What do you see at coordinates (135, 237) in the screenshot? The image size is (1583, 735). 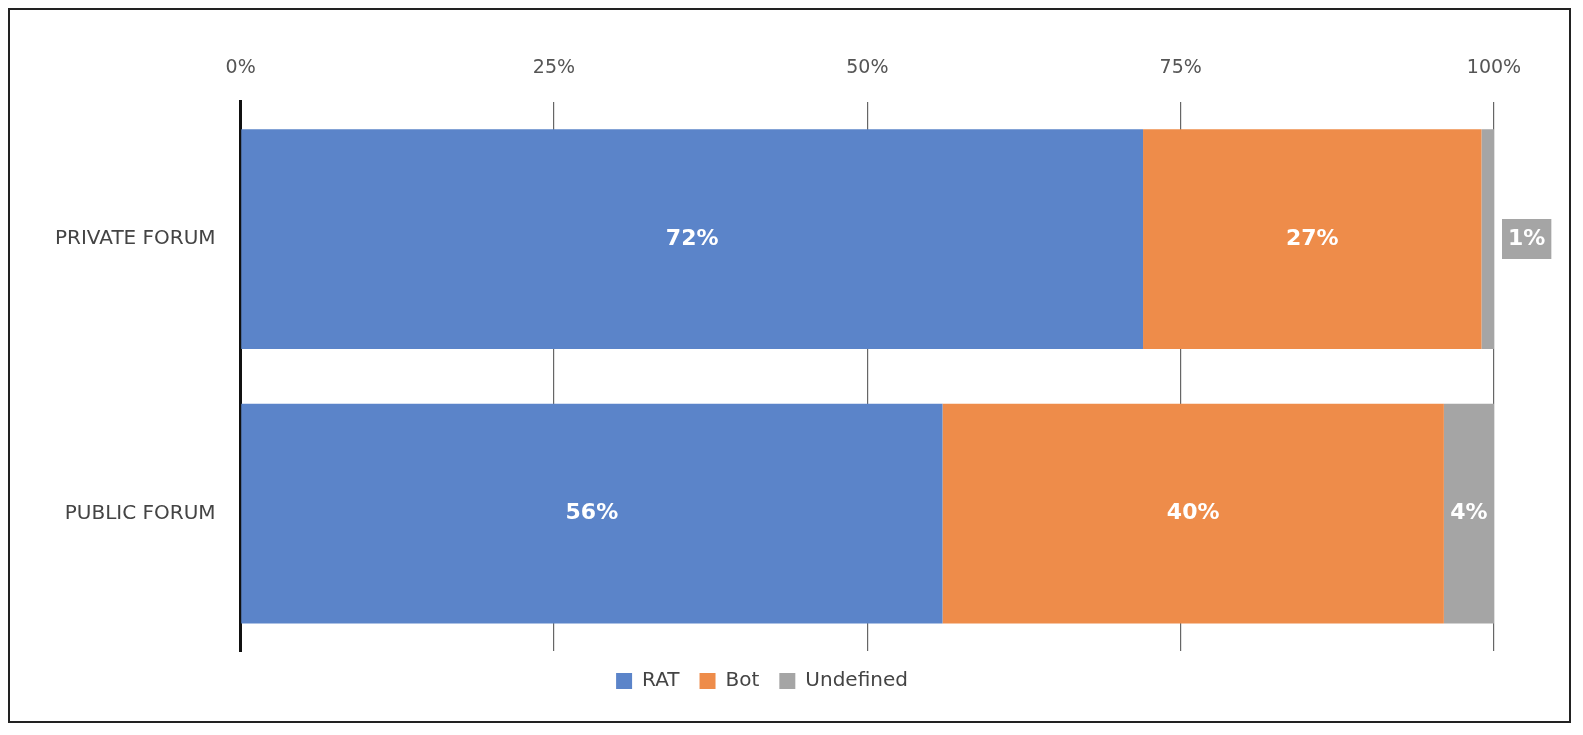 I see `y-tick-label: PRIVATE FORUM` at bounding box center [135, 237].